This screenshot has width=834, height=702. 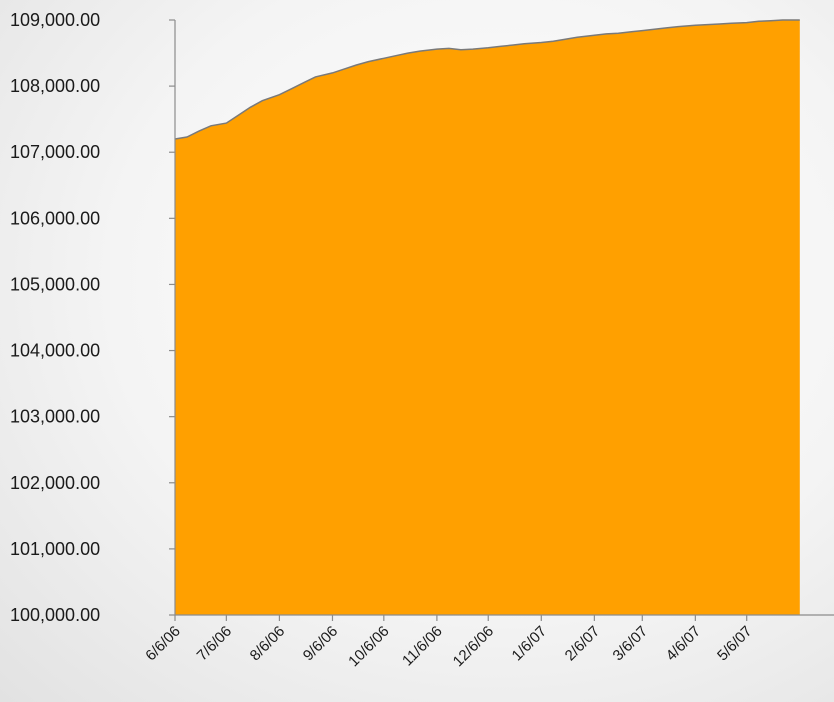 I want to click on x-tick-label: 6/6/06, so click(x=163, y=644).